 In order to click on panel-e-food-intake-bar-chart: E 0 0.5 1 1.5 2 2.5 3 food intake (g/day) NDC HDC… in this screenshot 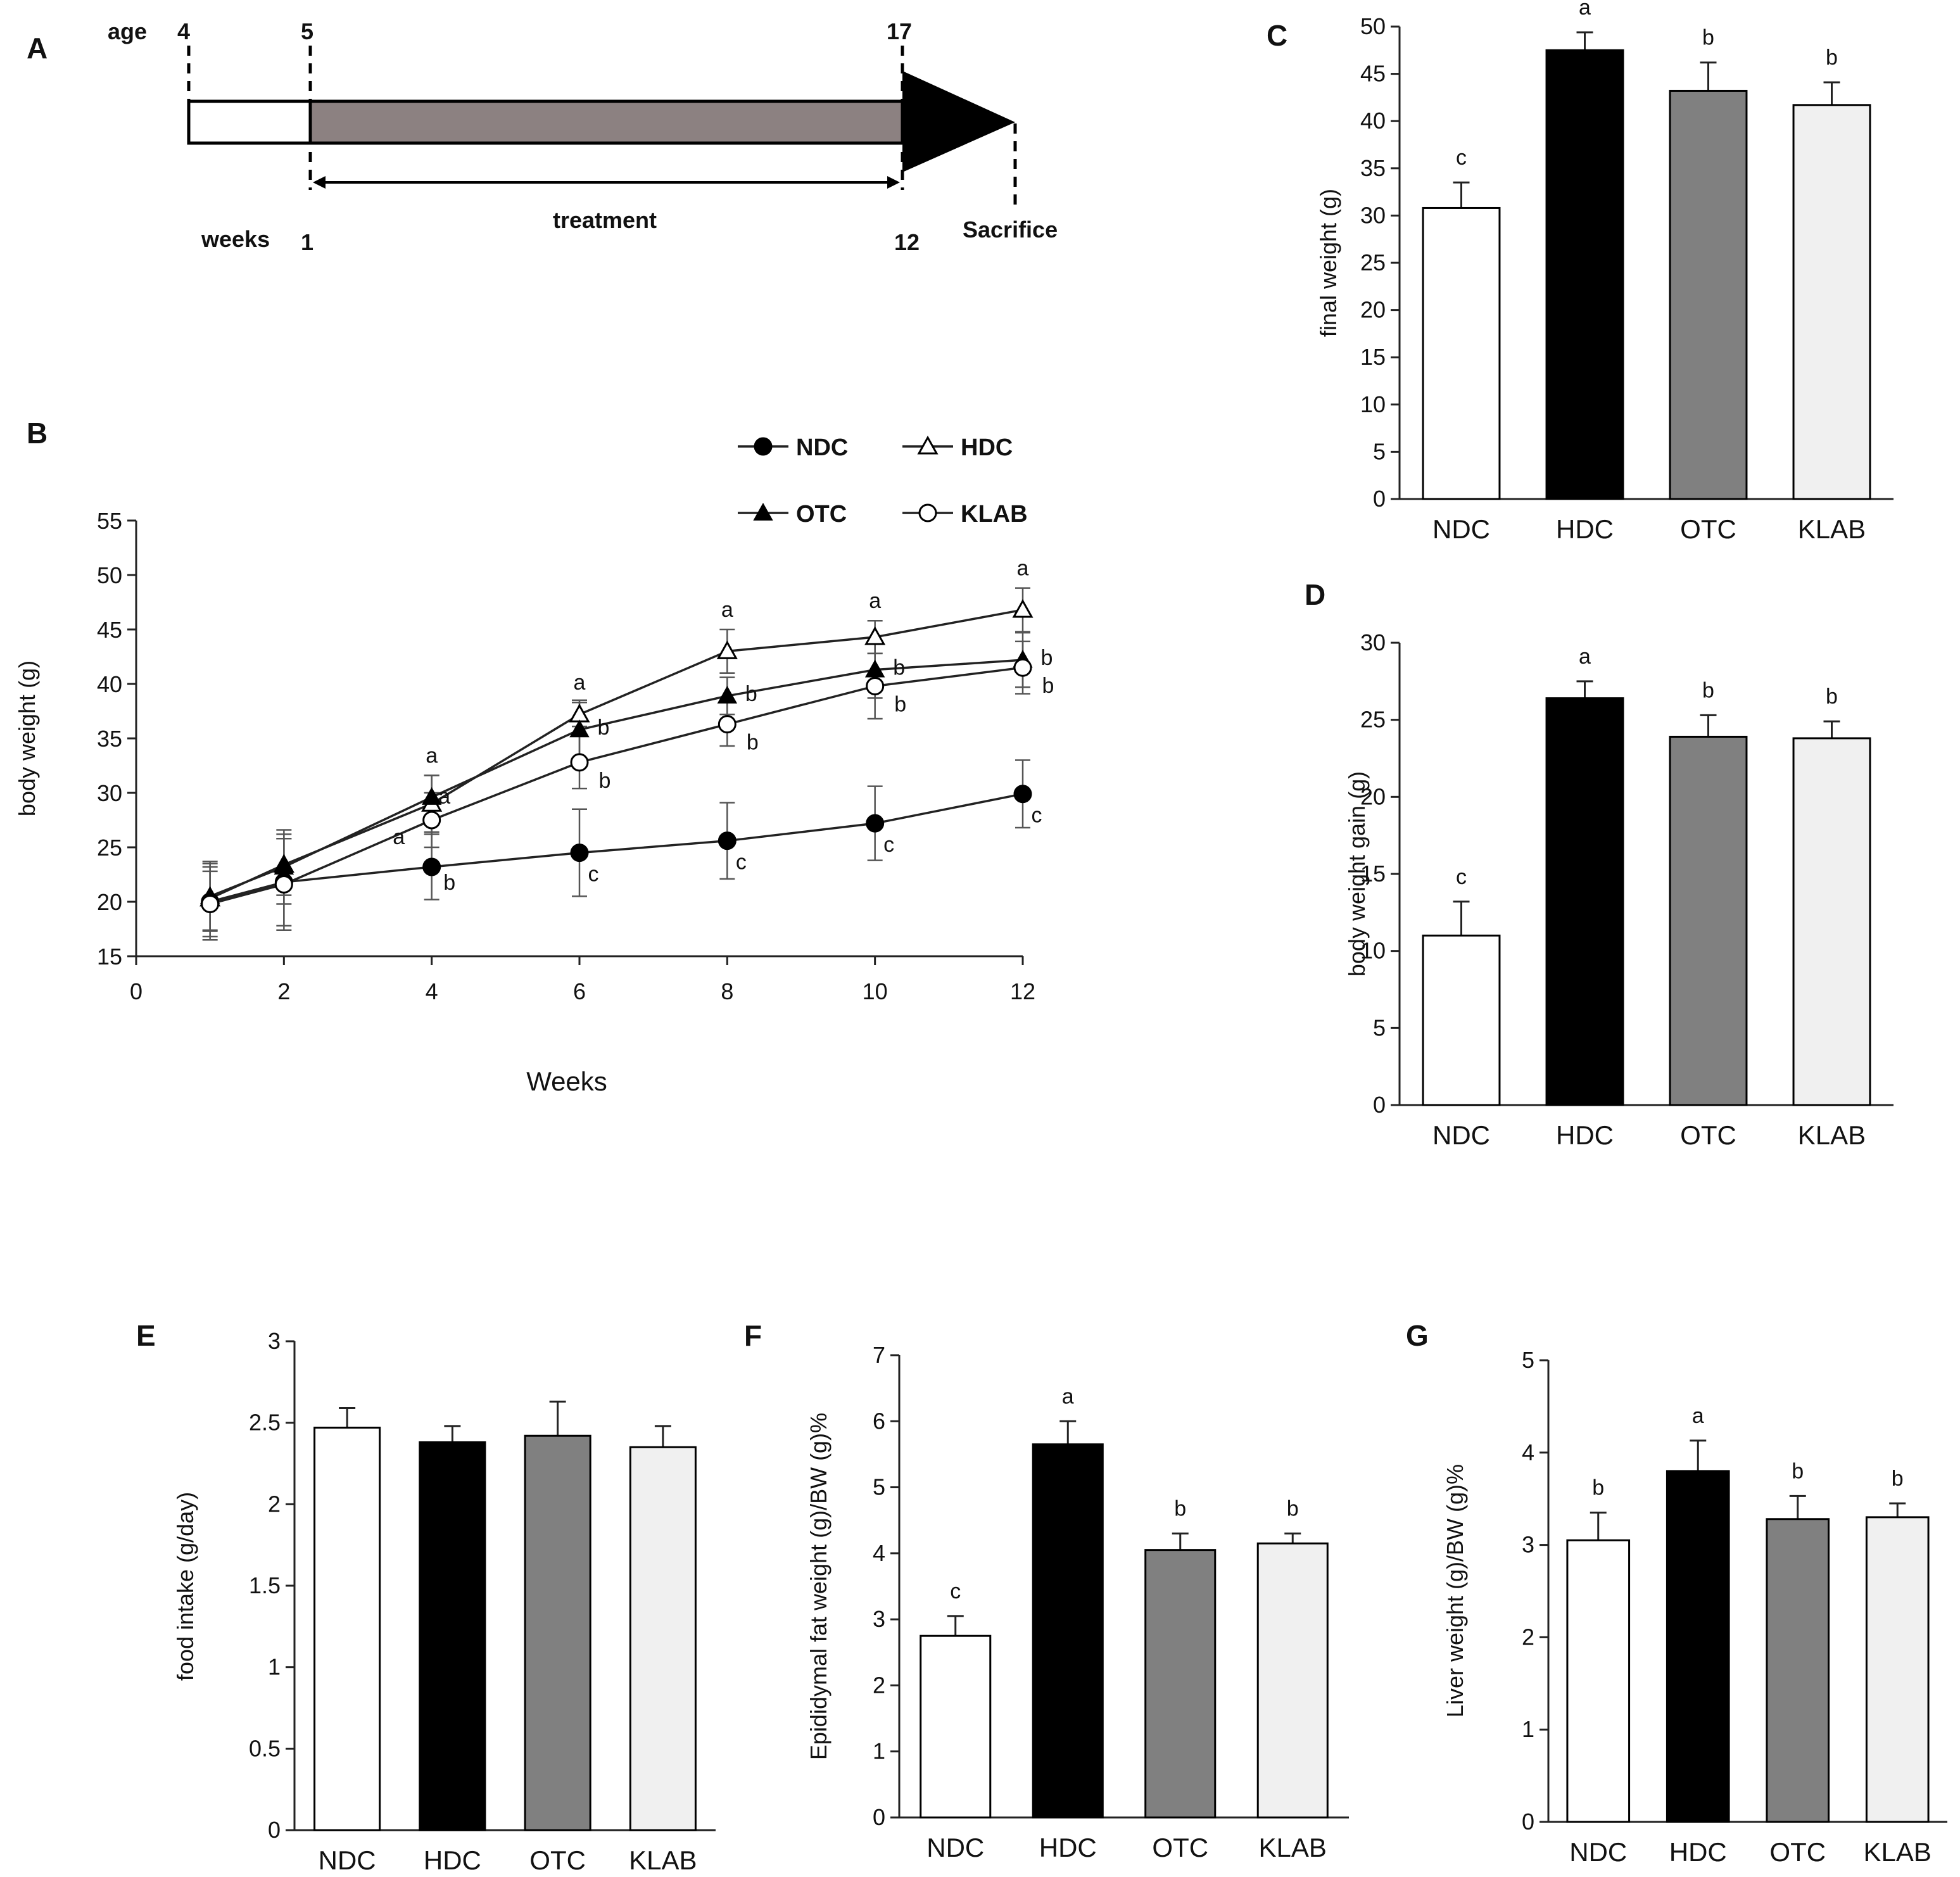, I will do `click(426, 1597)`.